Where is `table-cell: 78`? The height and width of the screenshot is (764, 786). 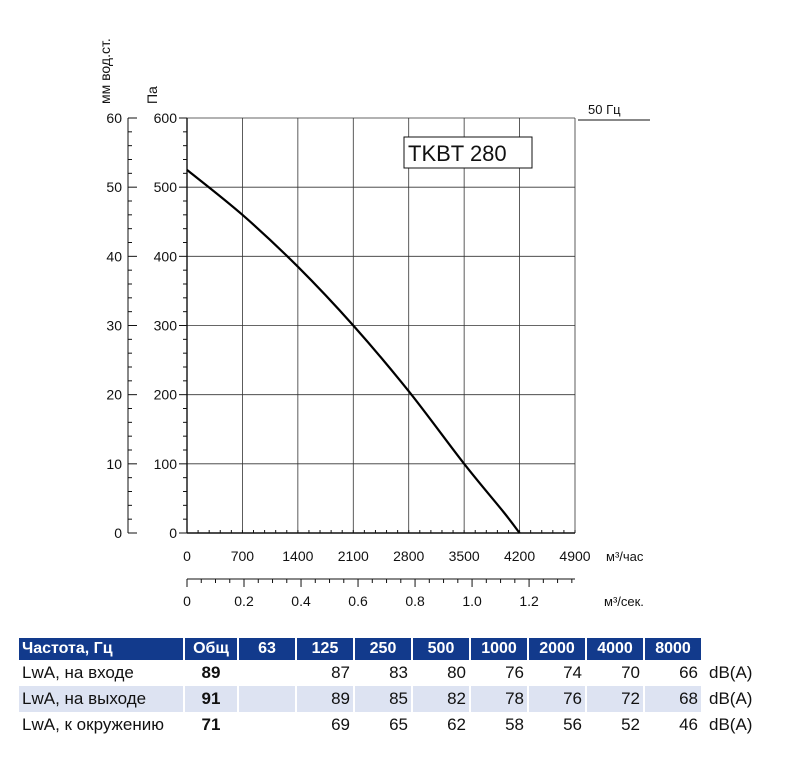
table-cell: 78 is located at coordinates (499, 699).